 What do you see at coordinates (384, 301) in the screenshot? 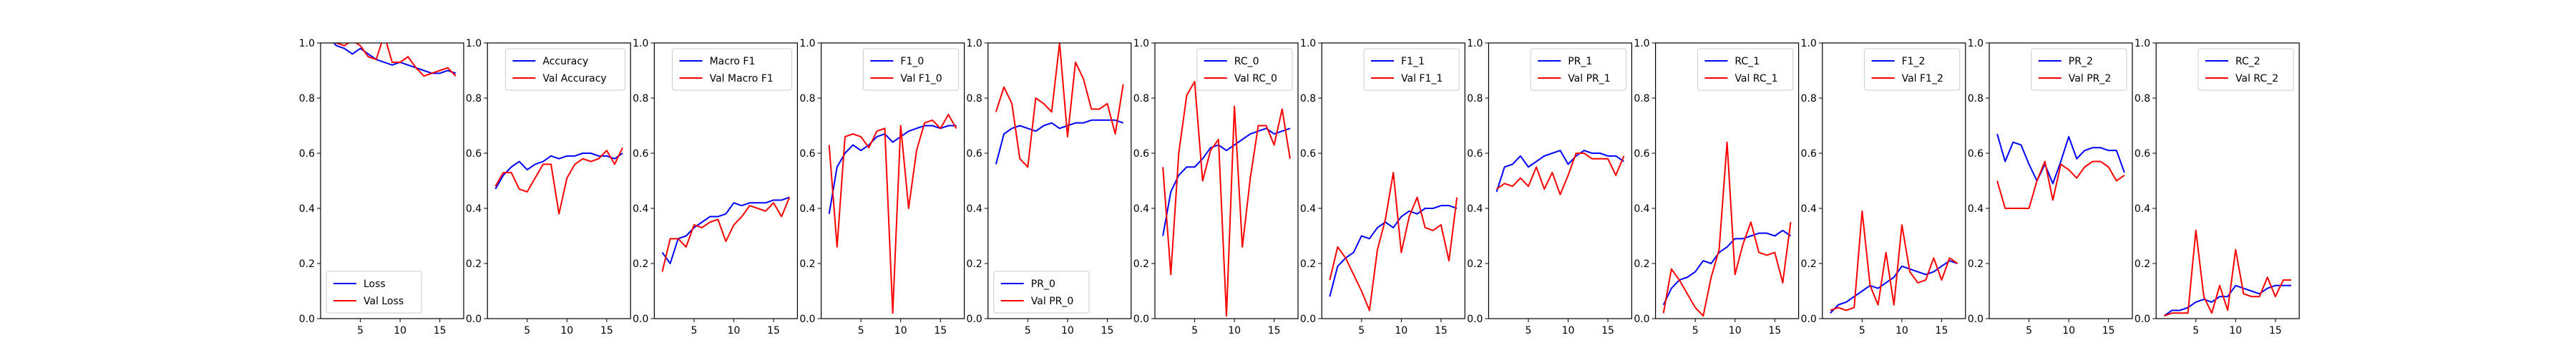
I see `legend-label: Val Loss` at bounding box center [384, 301].